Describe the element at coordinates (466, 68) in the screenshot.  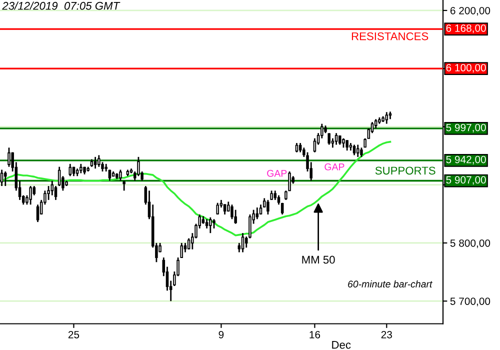
I see `ref-line-label: 6 100,00` at that location.